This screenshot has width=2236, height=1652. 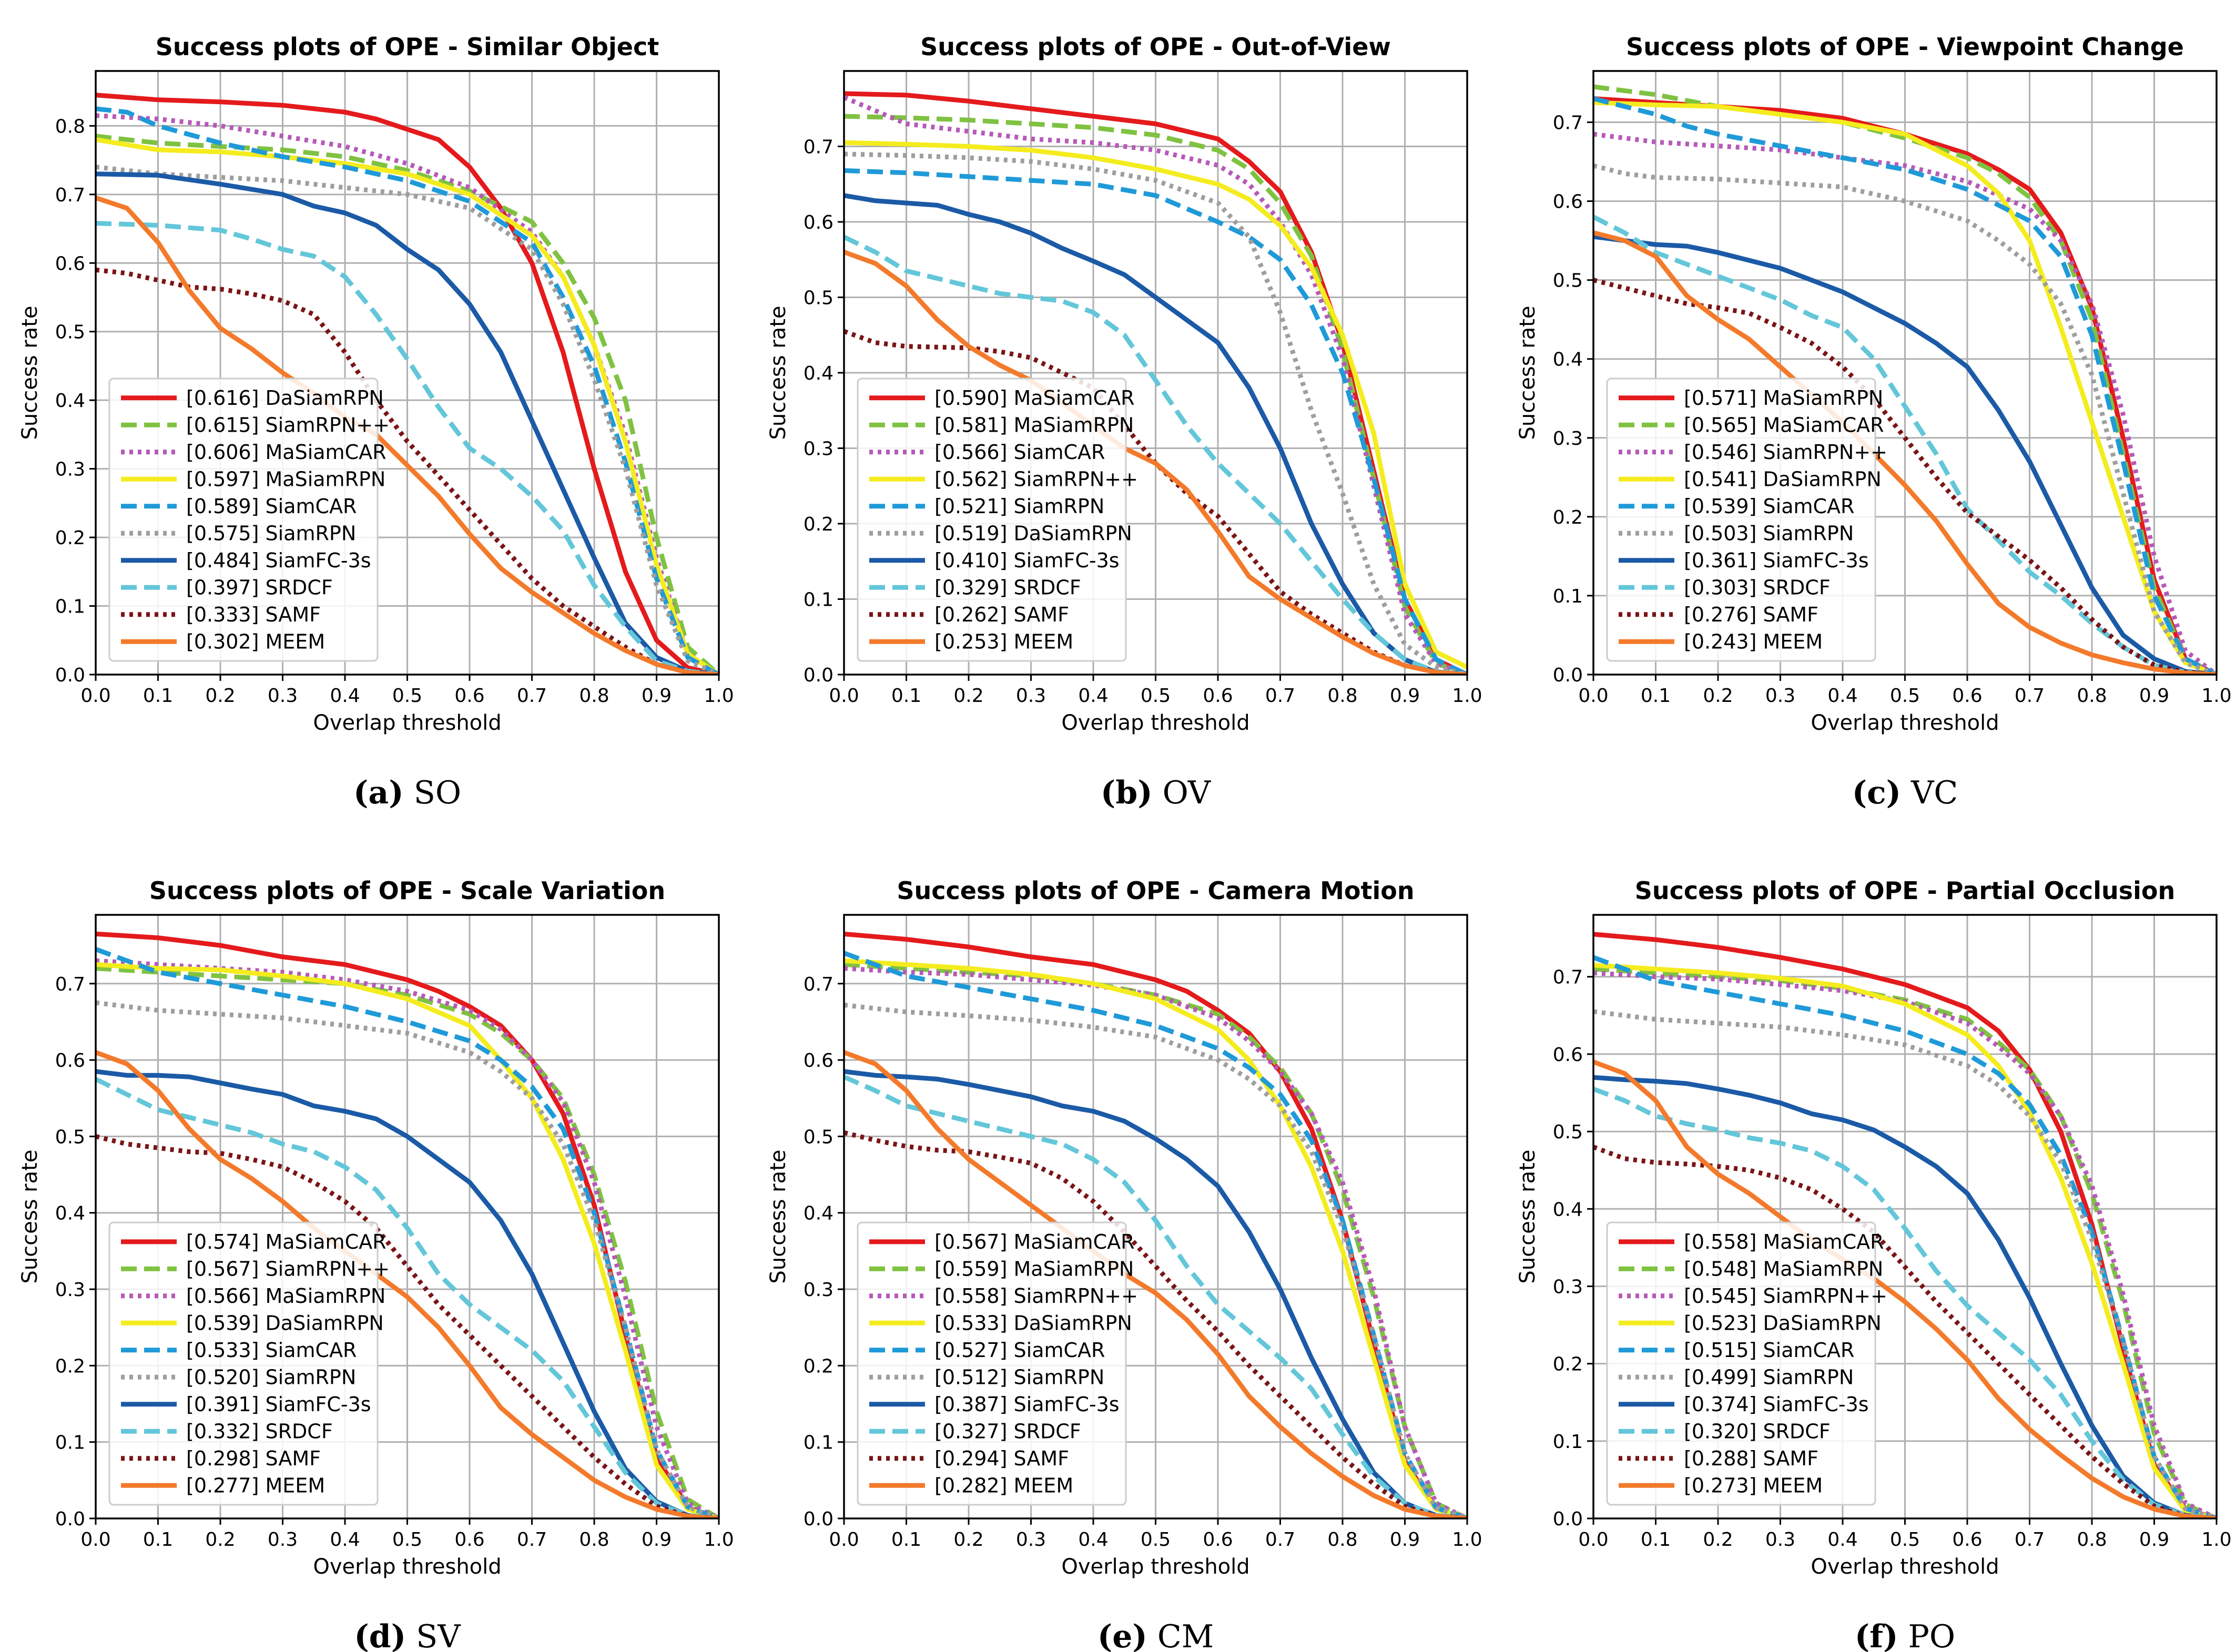 What do you see at coordinates (1001, 1458) in the screenshot?
I see `legend-entry: [0.294] SAMF` at bounding box center [1001, 1458].